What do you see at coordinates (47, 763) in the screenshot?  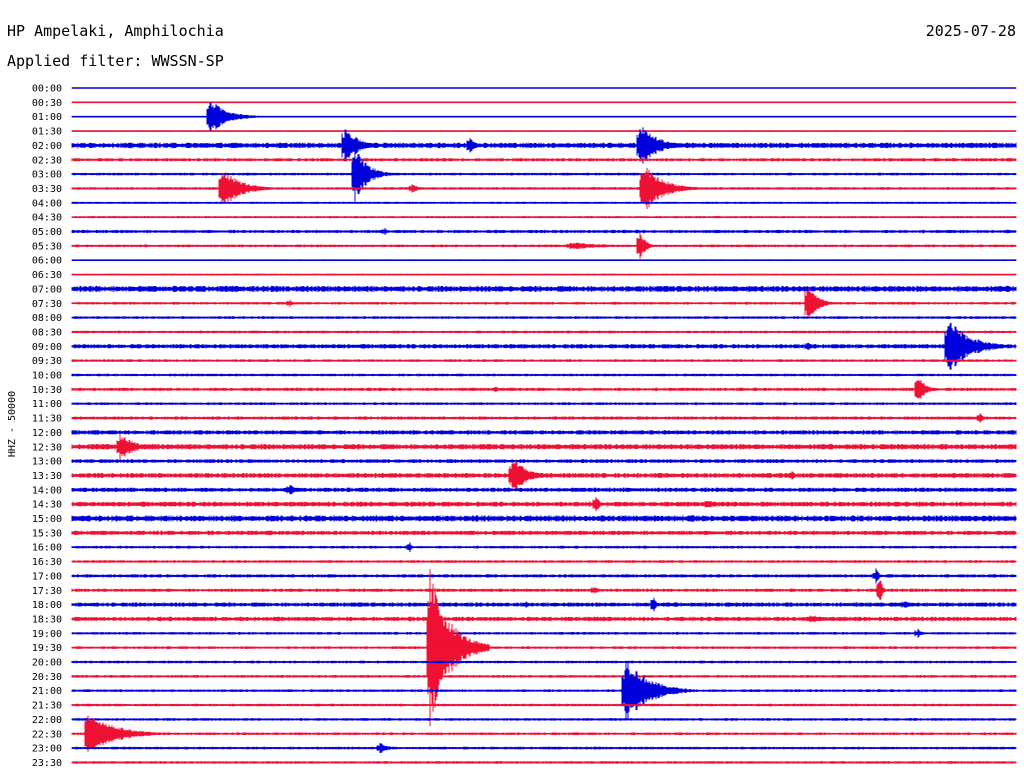 I see `time-tick-label: 23:30` at bounding box center [47, 763].